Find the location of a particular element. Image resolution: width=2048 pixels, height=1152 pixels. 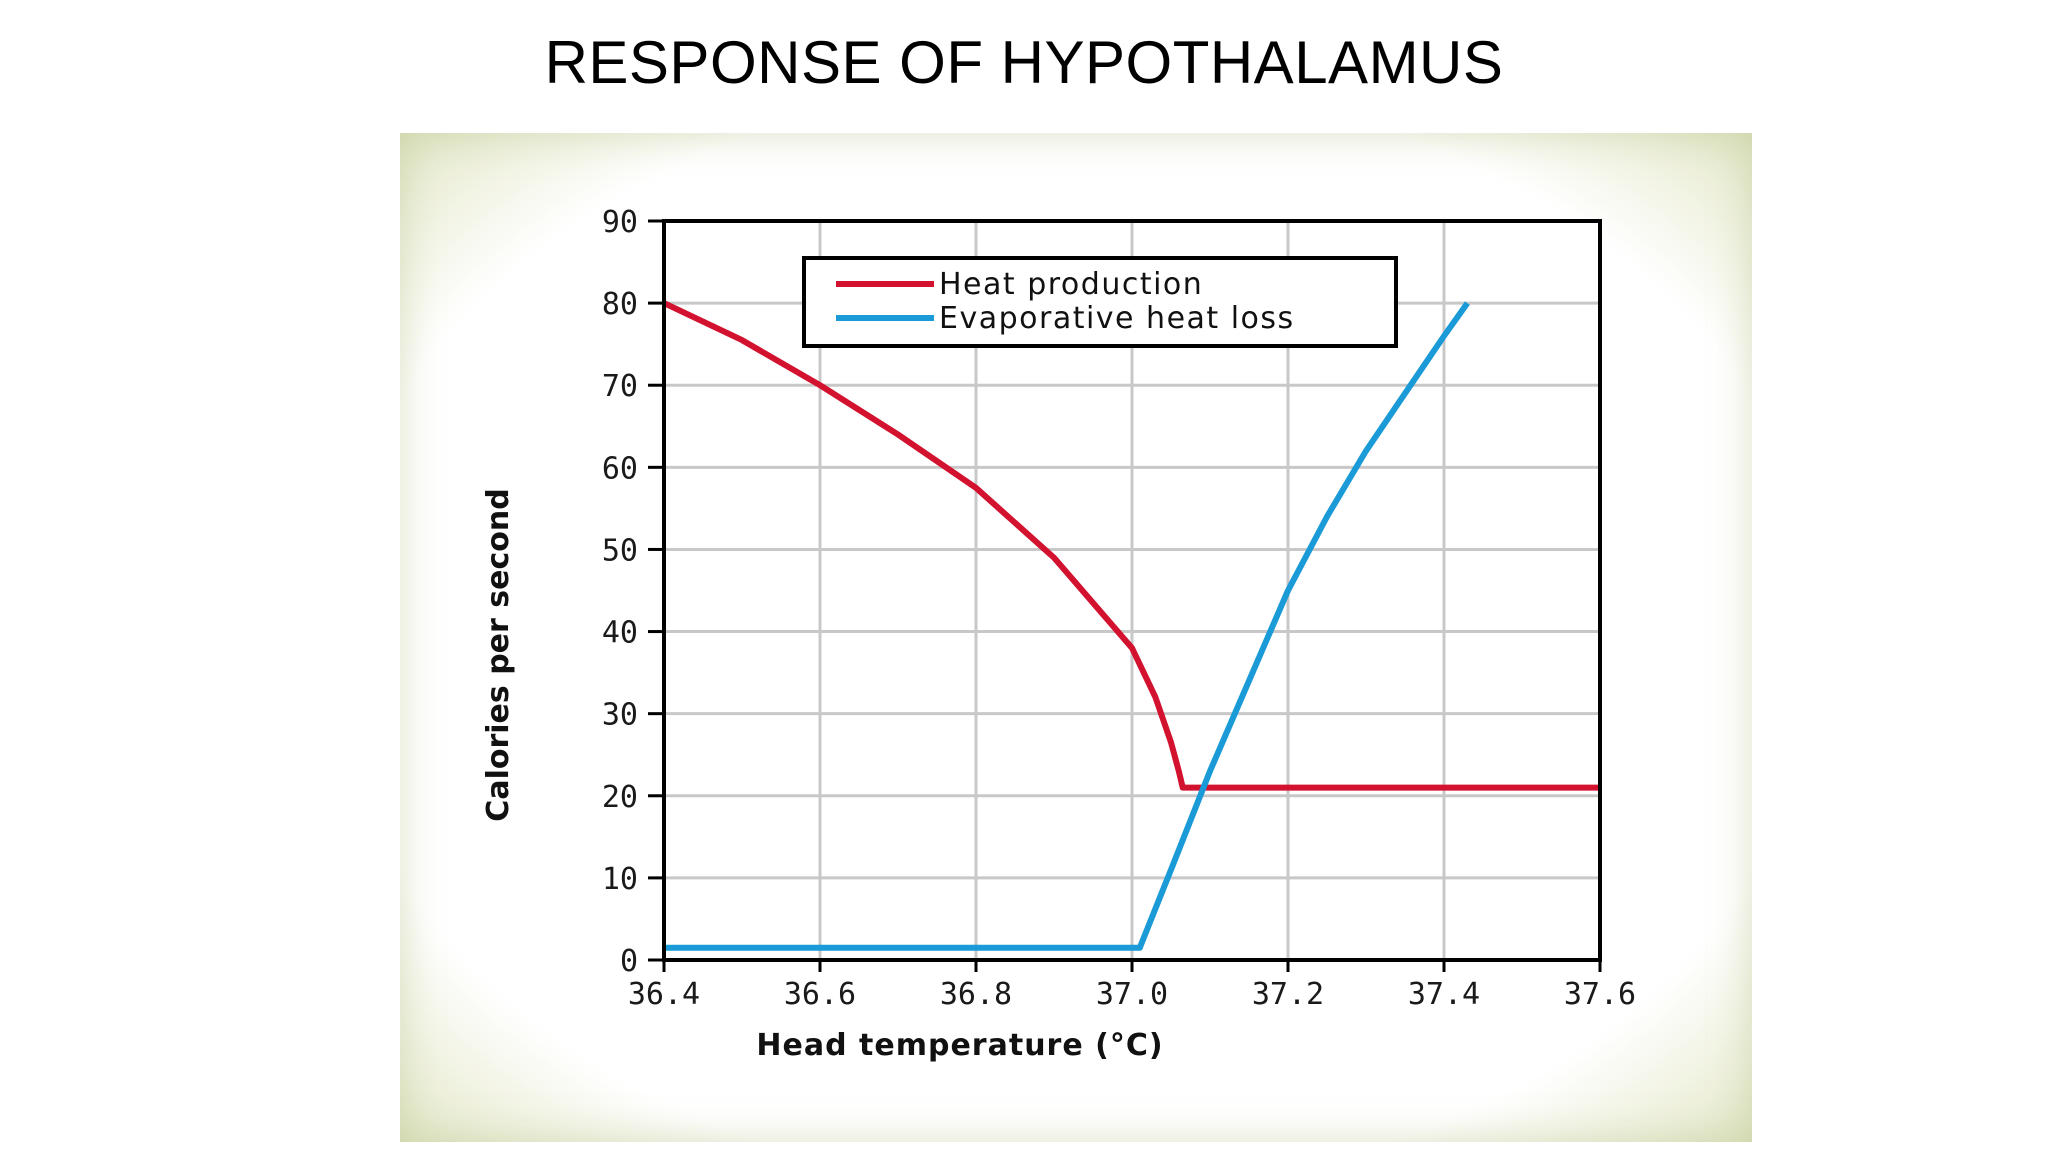

slide-title: RESPONSE OF HYPOTHALAMUS is located at coordinates (1024, 62).